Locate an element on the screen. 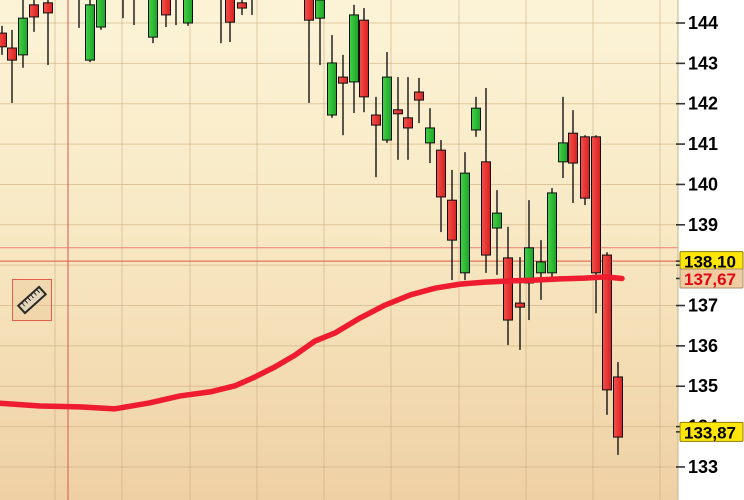  ruler-icon is located at coordinates (32, 300).